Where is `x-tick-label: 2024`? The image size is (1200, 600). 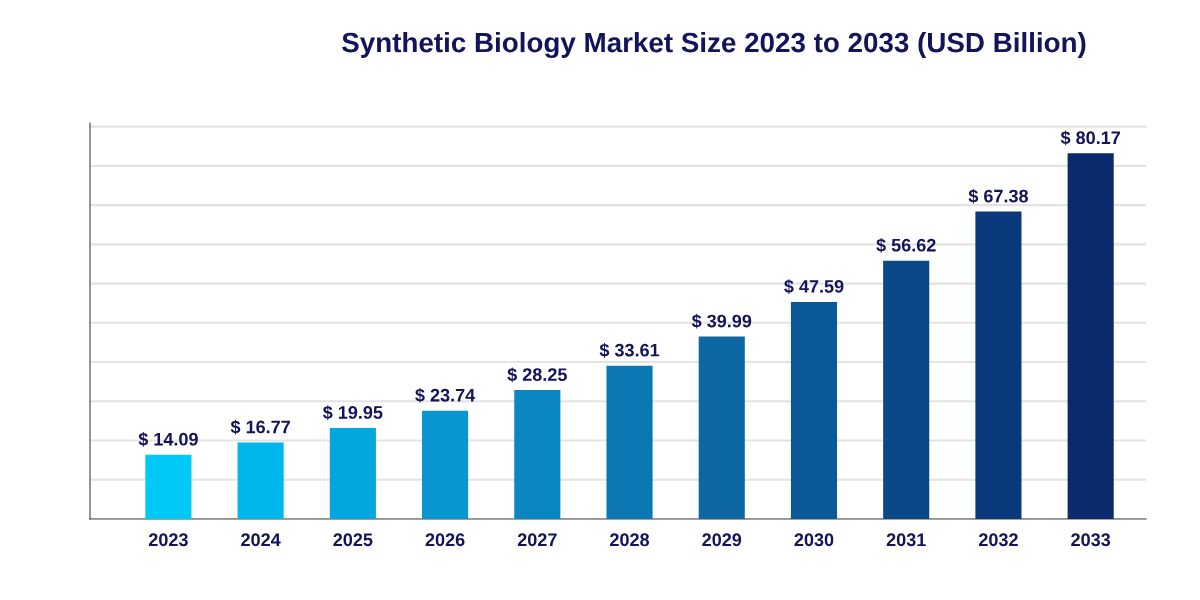
x-tick-label: 2024 is located at coordinates (261, 540).